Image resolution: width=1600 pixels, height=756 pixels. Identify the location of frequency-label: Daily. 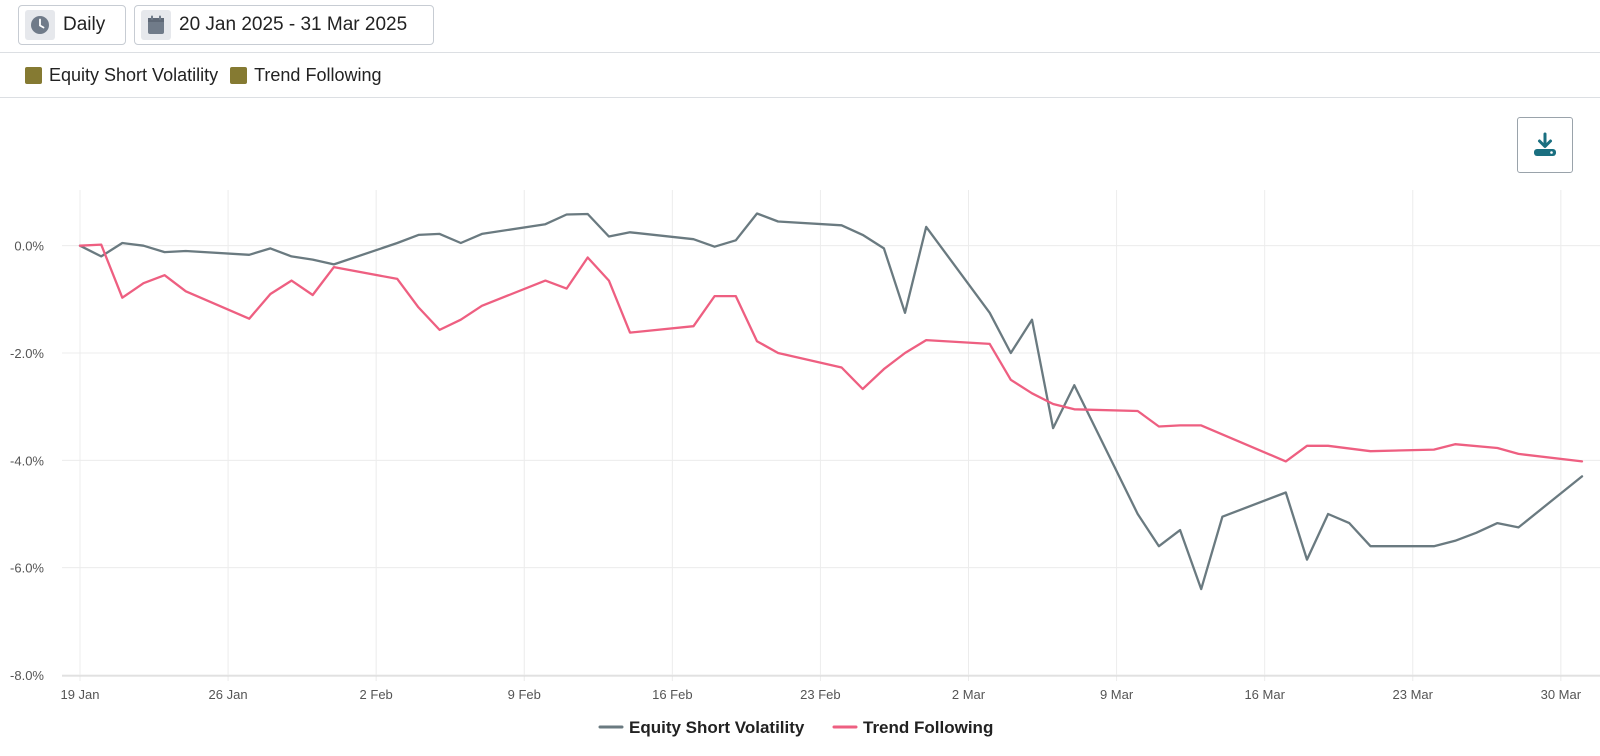
(84, 24).